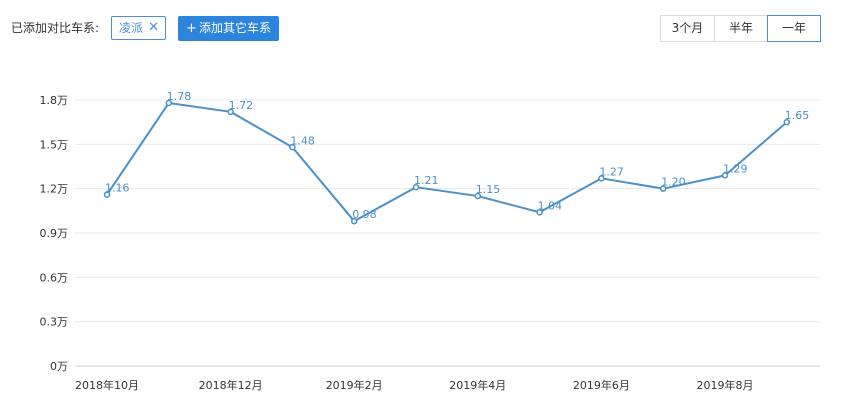 The height and width of the screenshot is (414, 852). Describe the element at coordinates (54, 322) in the screenshot. I see `y-tick-label: 0.3万` at that location.